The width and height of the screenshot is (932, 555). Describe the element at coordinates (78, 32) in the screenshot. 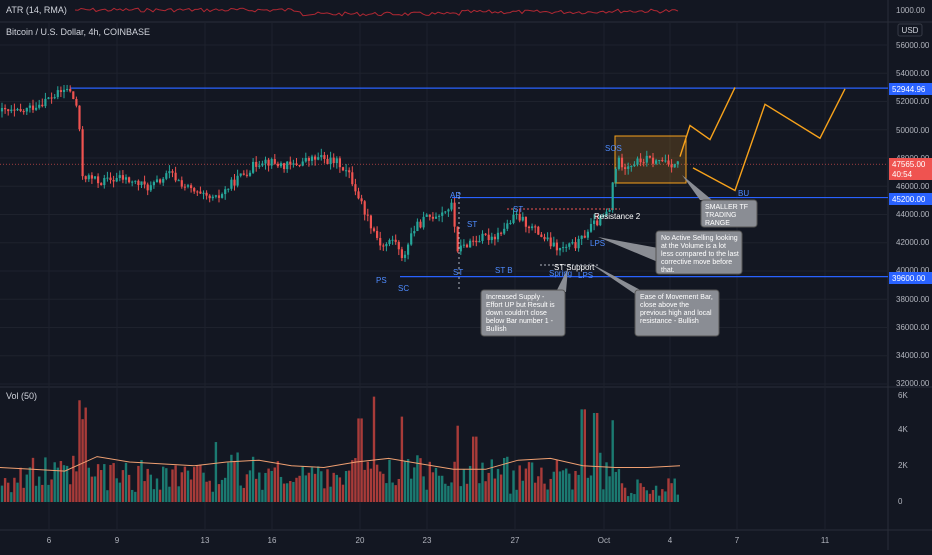

I see `symbol-label: Bitcoin / U.S. Dollar, 4h, COINBASE` at that location.